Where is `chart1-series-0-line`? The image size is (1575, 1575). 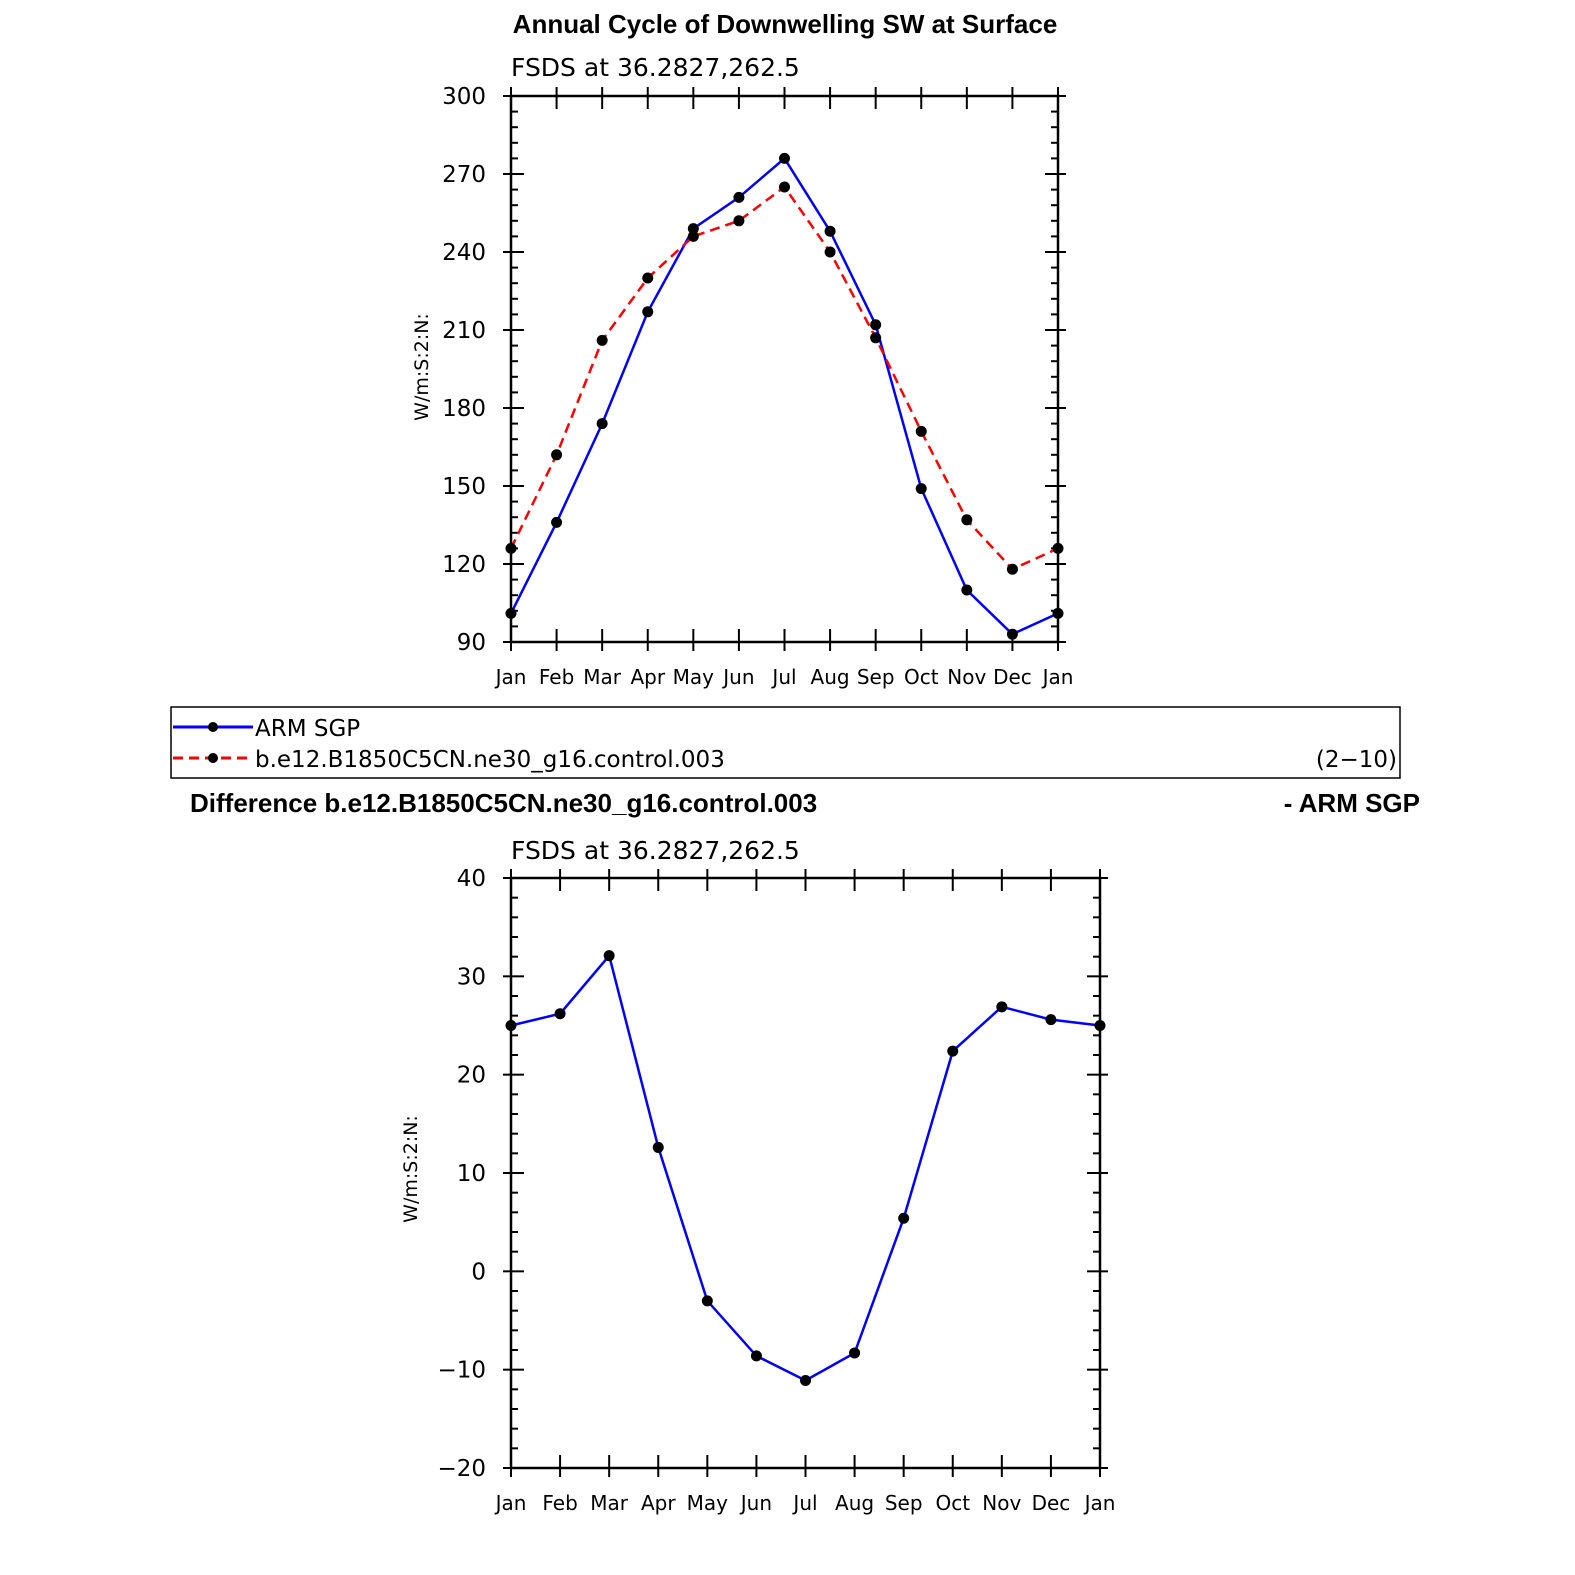
chart1-series-0-line is located at coordinates (784, 396).